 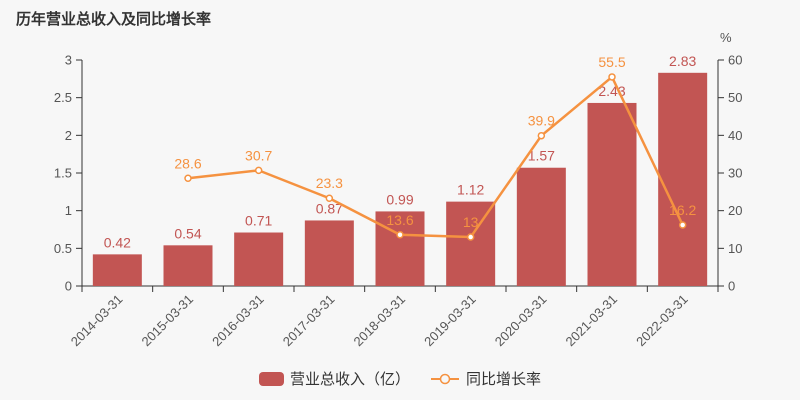 What do you see at coordinates (504, 379) in the screenshot?
I see `legend-label-growth: 同比增长率` at bounding box center [504, 379].